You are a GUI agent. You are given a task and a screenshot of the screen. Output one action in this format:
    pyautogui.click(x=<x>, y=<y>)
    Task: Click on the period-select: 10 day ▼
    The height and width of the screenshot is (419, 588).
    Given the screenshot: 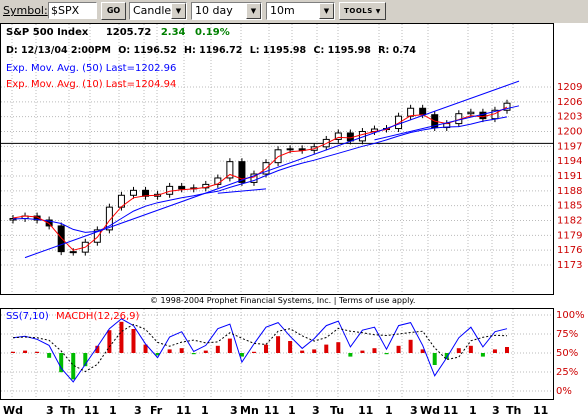 What is the action you would take?
    pyautogui.click(x=226, y=11)
    